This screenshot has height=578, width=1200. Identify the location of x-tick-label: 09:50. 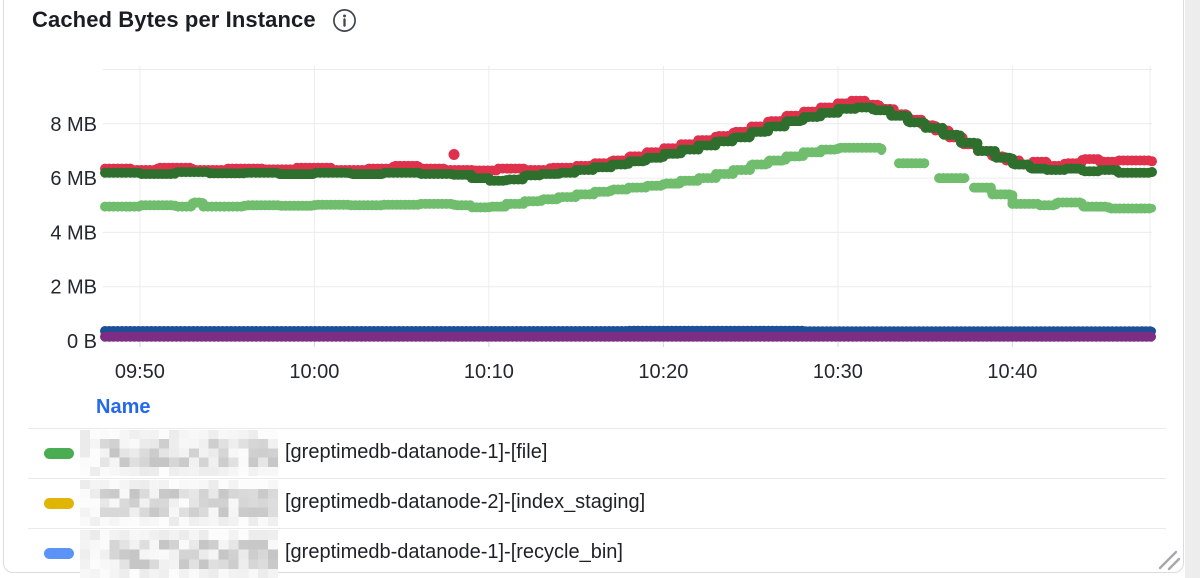
(140, 372).